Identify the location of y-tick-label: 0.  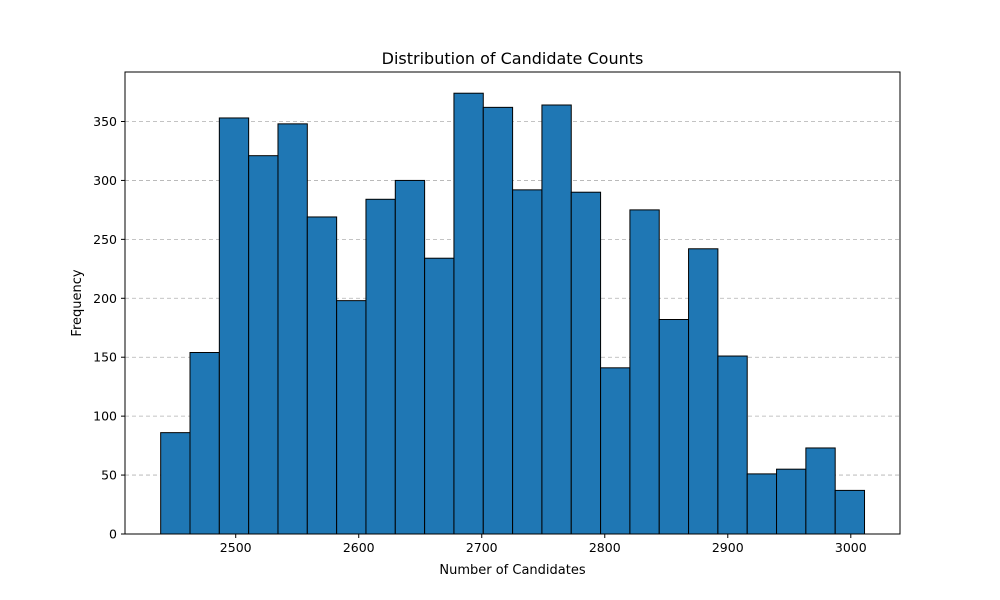
(113, 534).